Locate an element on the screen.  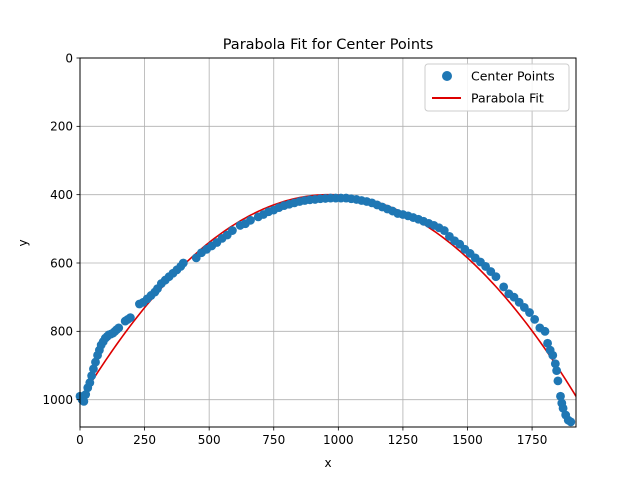
y-axis-label: y is located at coordinates (23, 242).